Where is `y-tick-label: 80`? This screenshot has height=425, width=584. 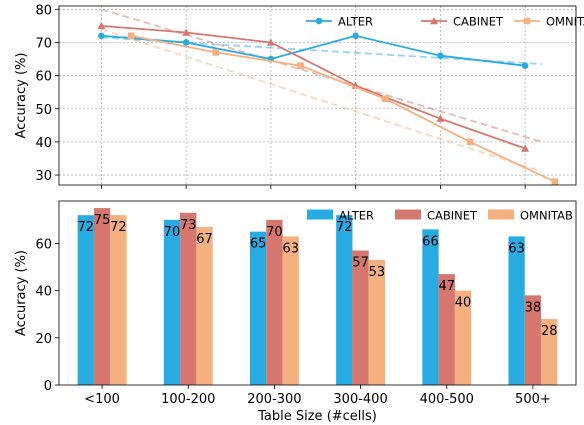 y-tick-label: 80 is located at coordinates (43, 10).